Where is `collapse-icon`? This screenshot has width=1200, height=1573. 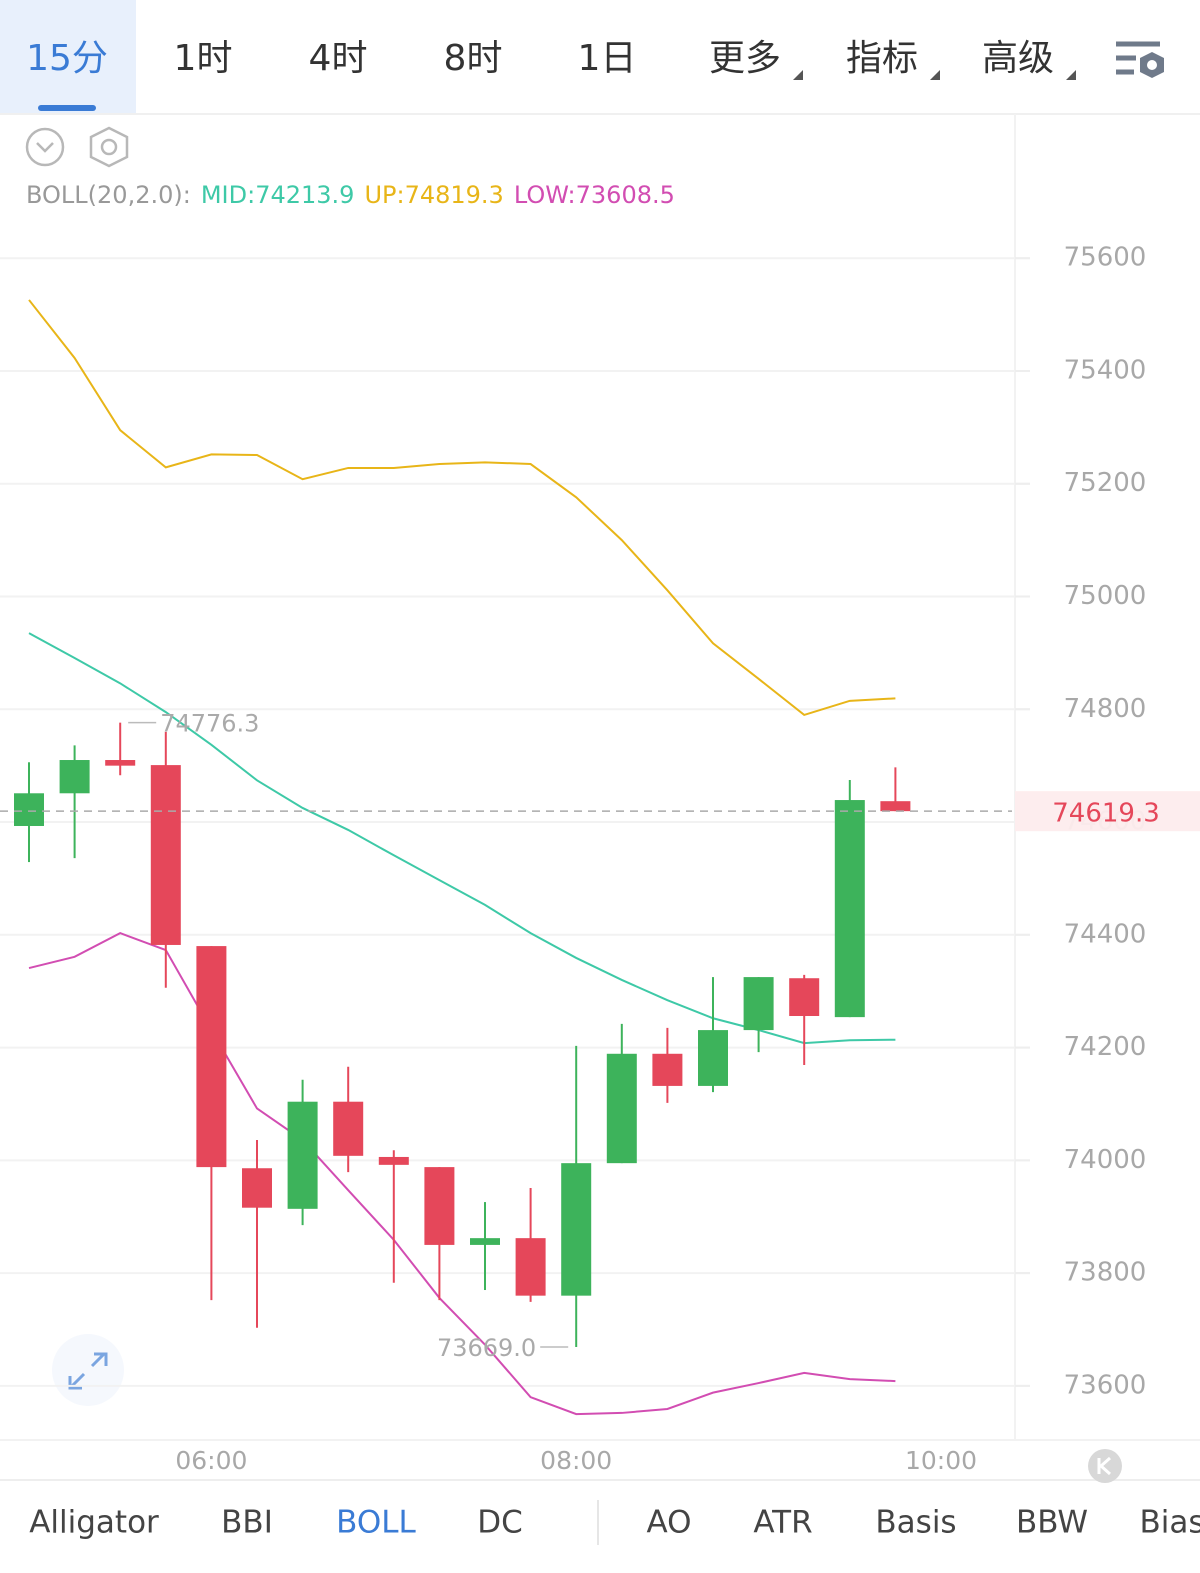
collapse-icon is located at coordinates (45, 147).